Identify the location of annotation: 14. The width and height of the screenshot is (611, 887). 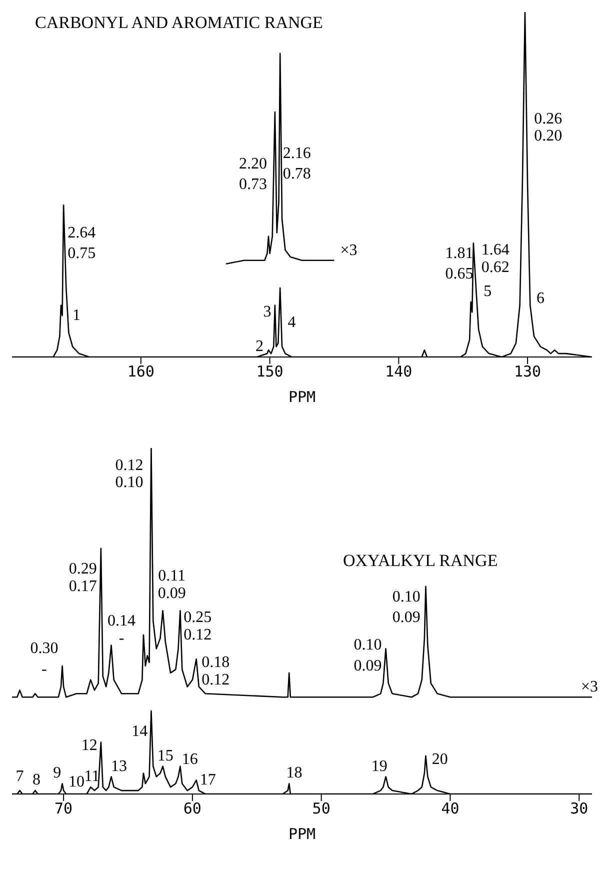
(140, 731).